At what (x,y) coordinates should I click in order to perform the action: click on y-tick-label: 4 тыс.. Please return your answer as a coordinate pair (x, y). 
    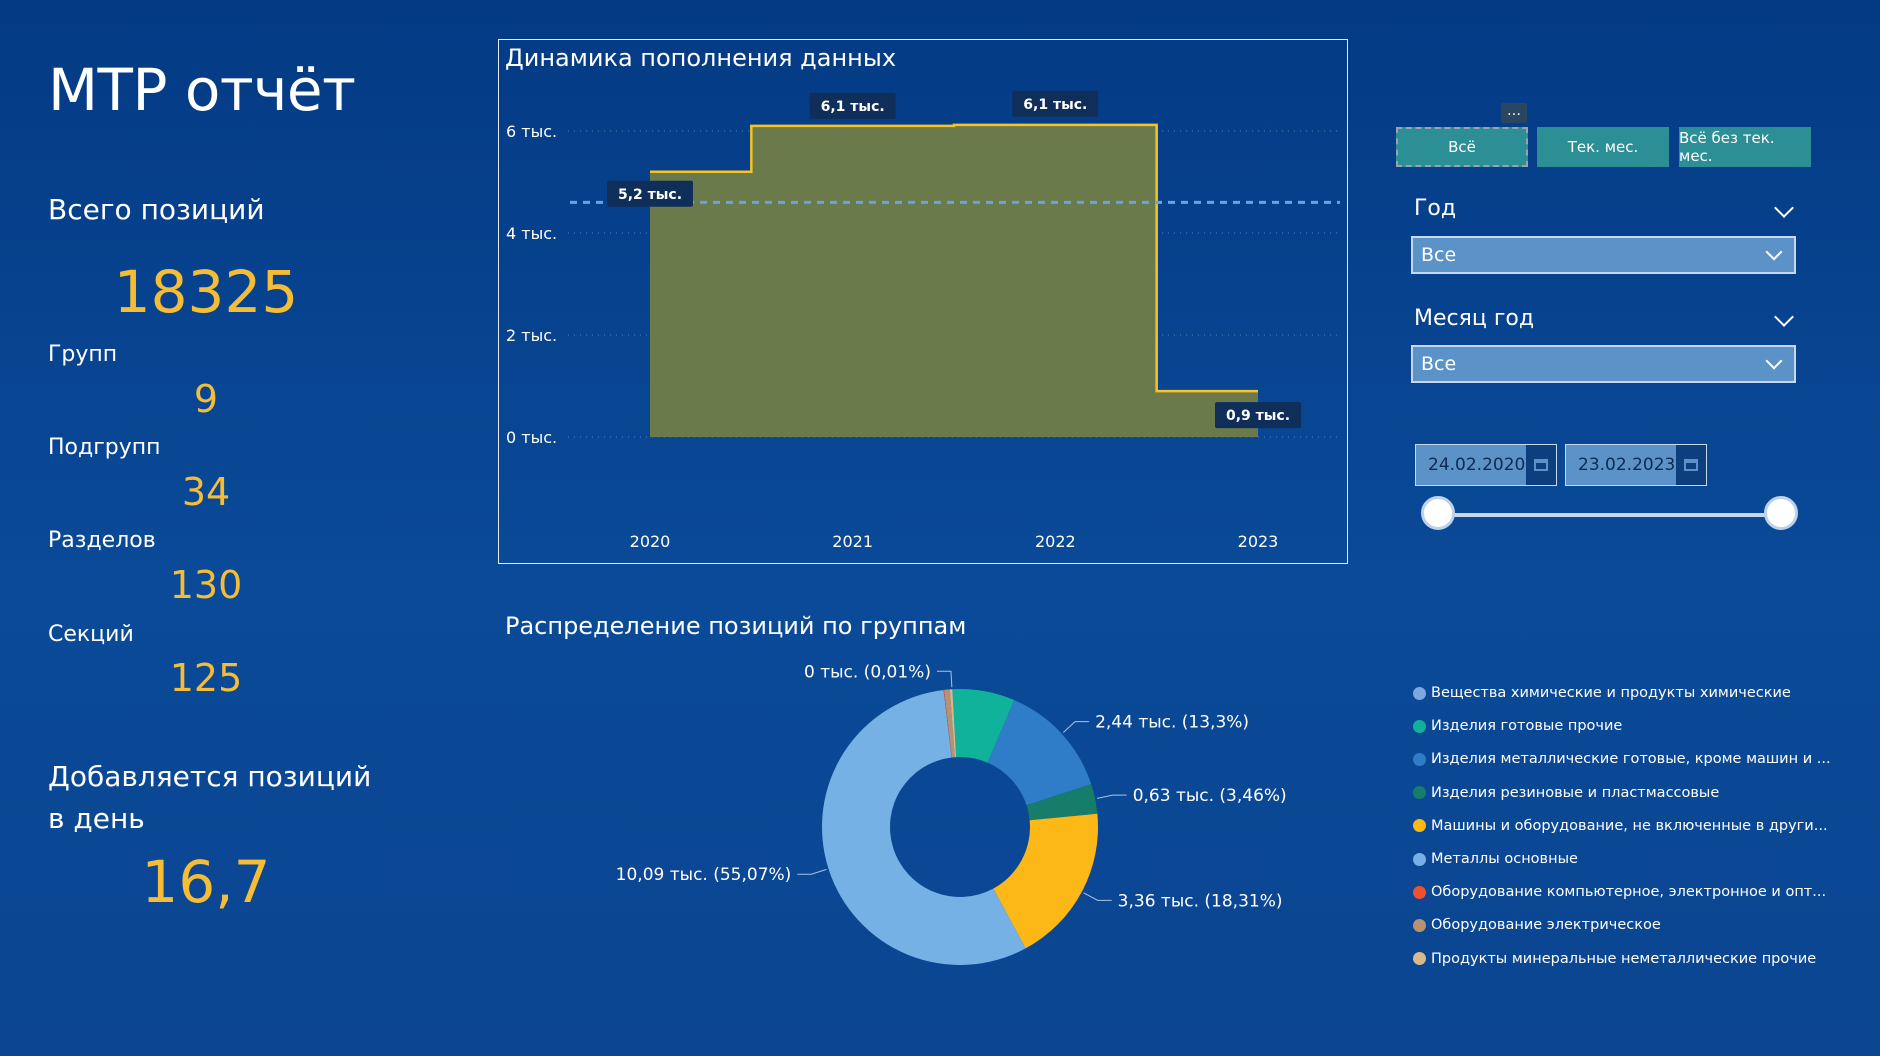
    Looking at the image, I should click on (531, 233).